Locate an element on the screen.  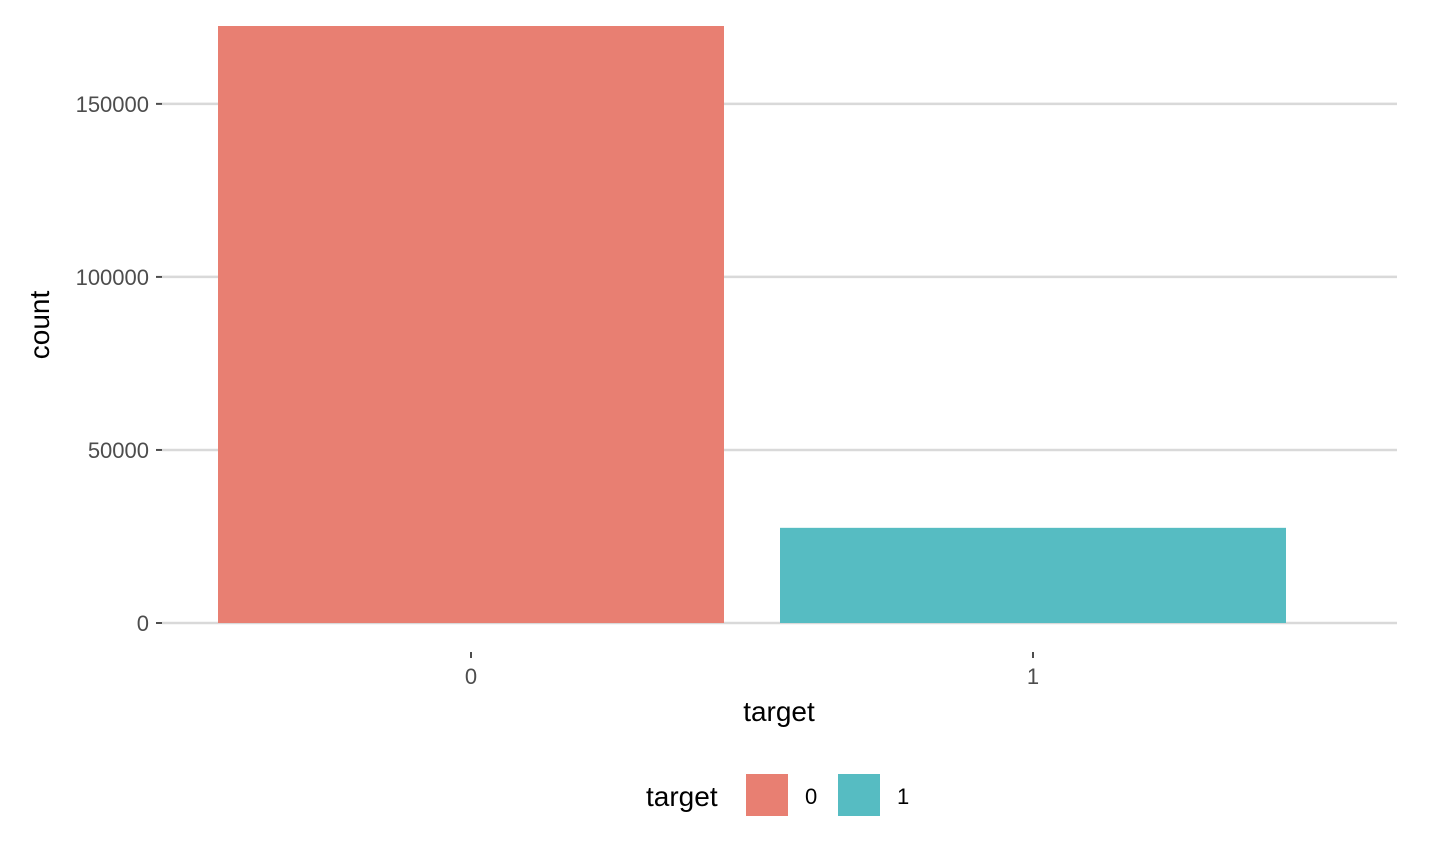
x-axis-title: target is located at coordinates (779, 711).